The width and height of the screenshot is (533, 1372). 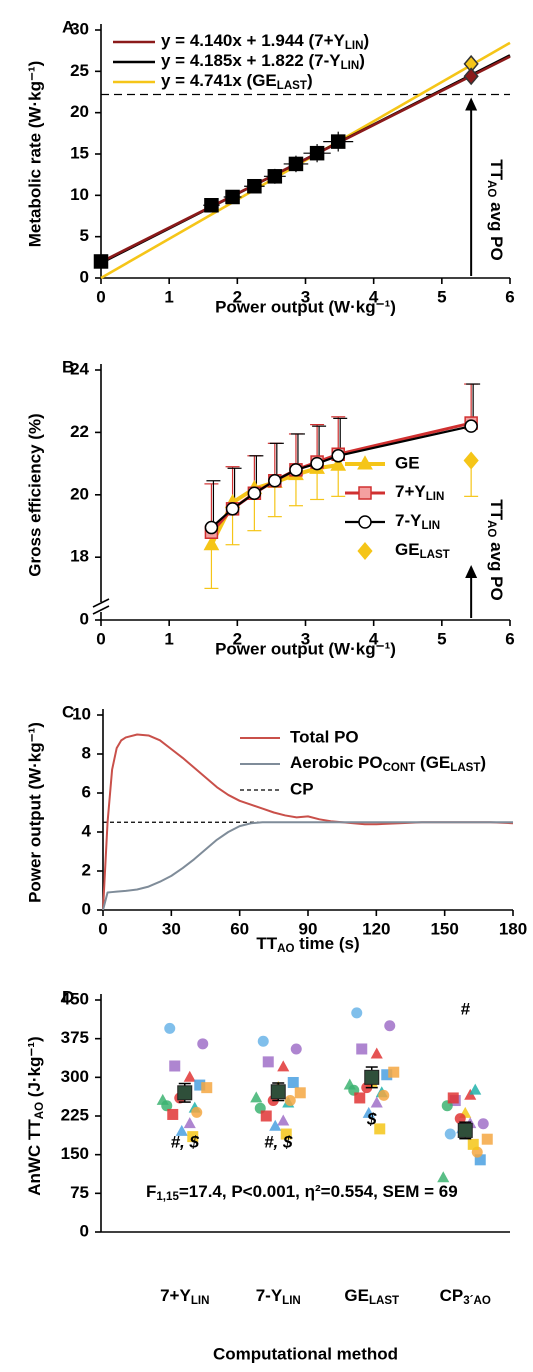 I want to click on legend-label: y = 4.140x + 1.944 (7+YLIN), so click(x=265, y=41).